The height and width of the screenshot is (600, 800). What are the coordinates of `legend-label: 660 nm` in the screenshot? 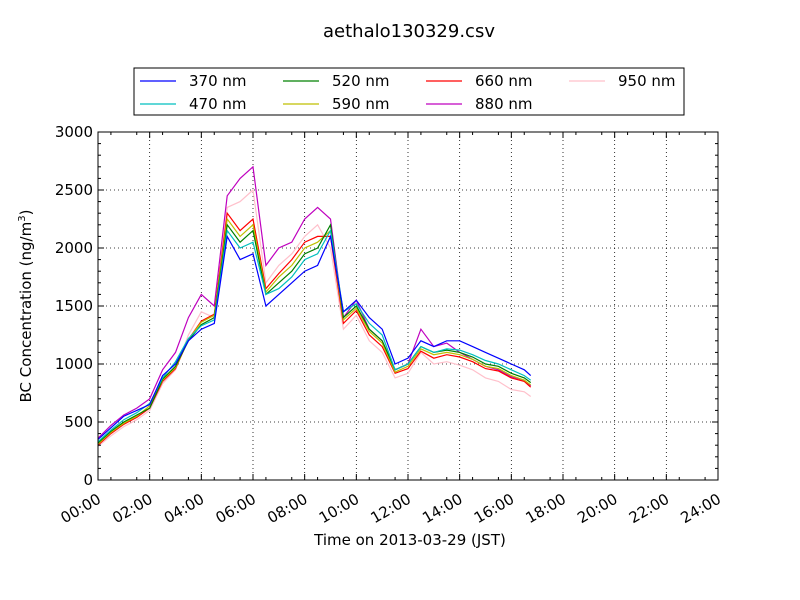 It's located at (504, 81).